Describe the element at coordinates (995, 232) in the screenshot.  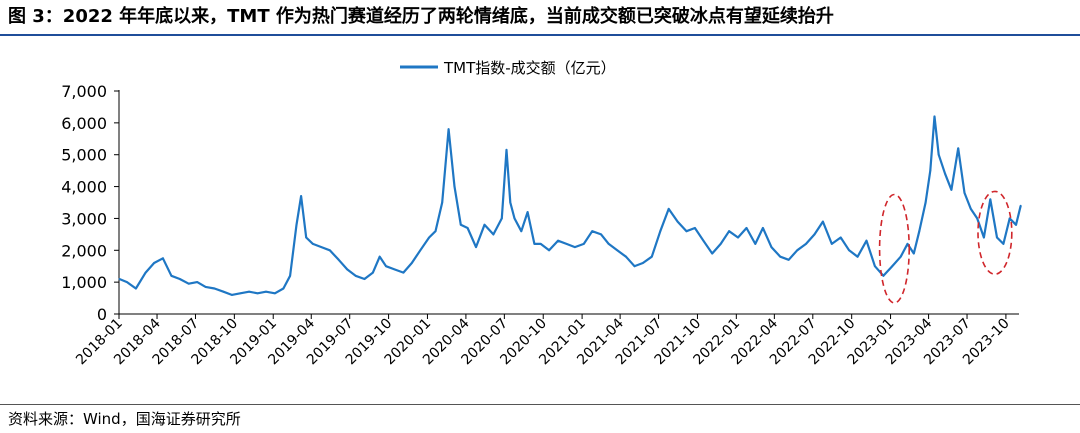
I see `highlight-ellipse` at that location.